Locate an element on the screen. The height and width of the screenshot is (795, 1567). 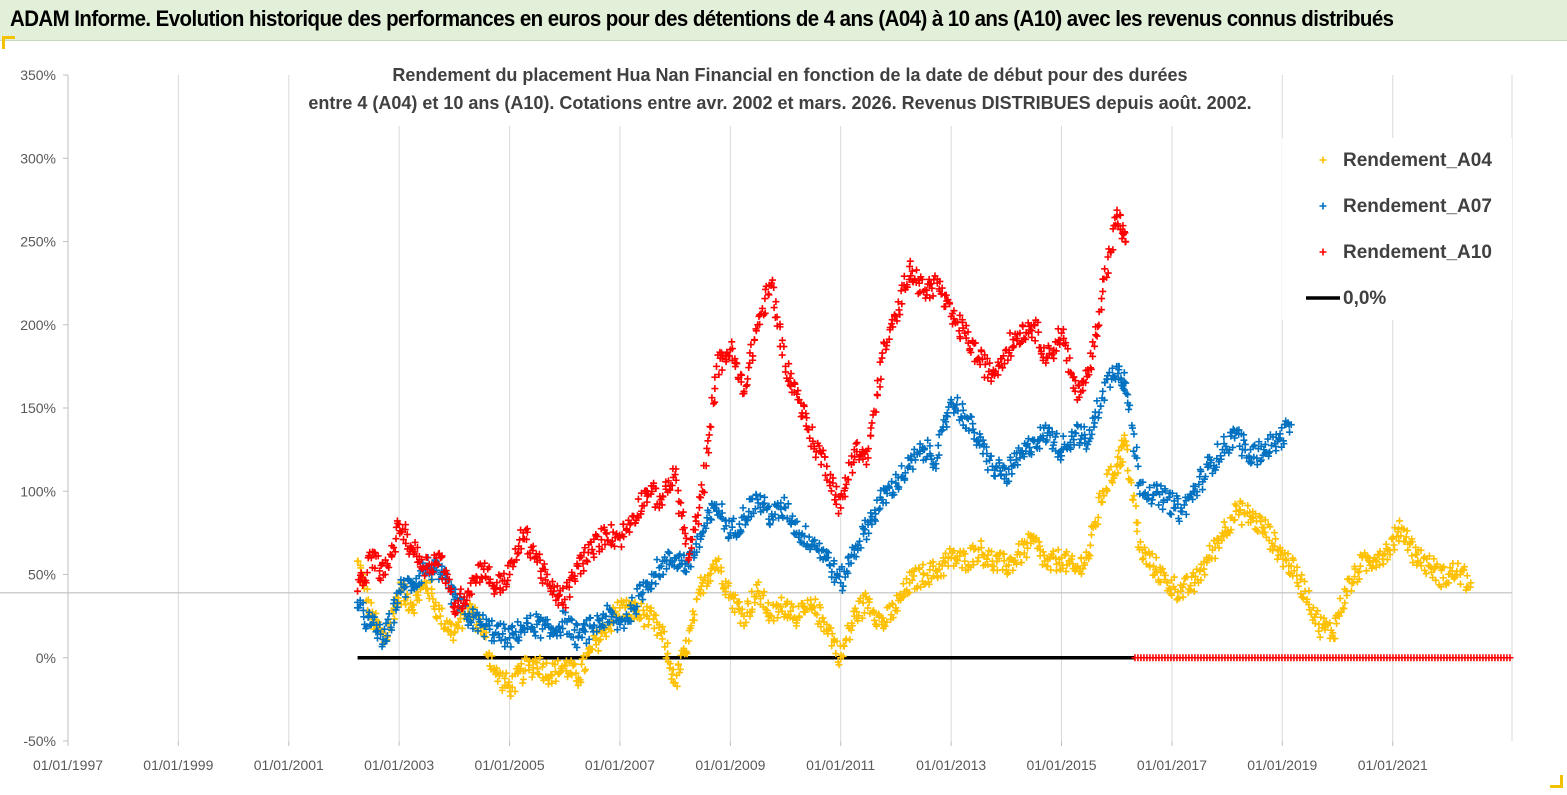
zero-marker is located at coordinates (1510, 658).